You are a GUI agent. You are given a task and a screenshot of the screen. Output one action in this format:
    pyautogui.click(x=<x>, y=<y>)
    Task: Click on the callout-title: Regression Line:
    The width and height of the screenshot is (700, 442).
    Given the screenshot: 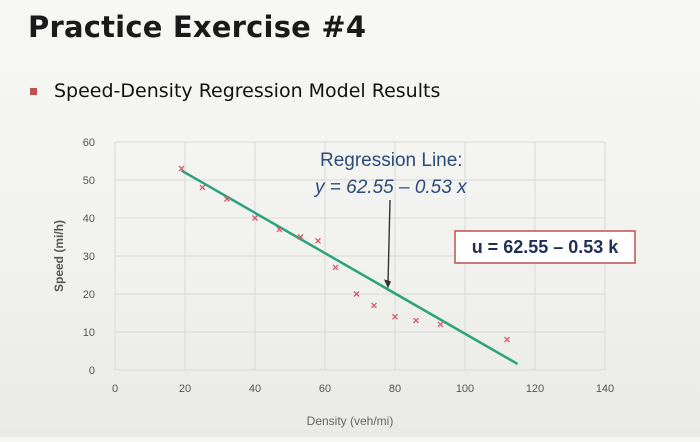 What is the action you would take?
    pyautogui.click(x=391, y=160)
    